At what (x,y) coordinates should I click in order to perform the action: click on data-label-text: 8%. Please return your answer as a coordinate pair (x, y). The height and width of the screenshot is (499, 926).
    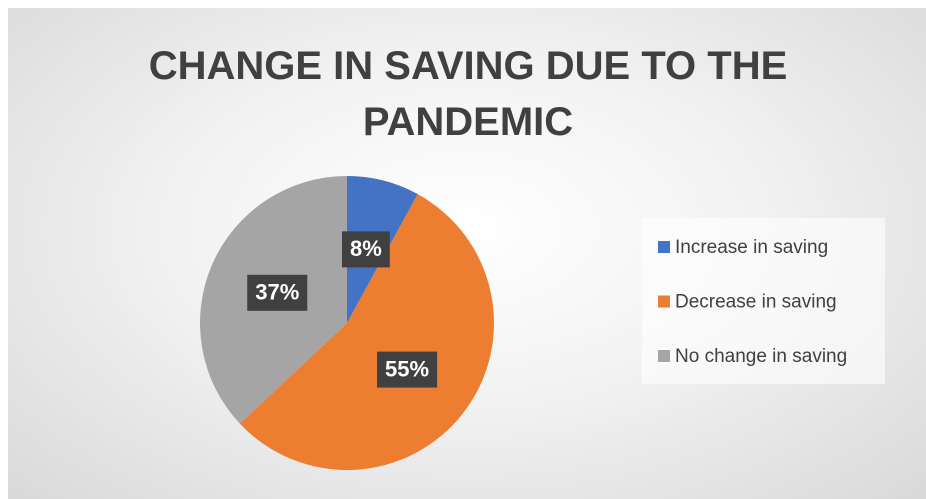
    Looking at the image, I should click on (366, 248).